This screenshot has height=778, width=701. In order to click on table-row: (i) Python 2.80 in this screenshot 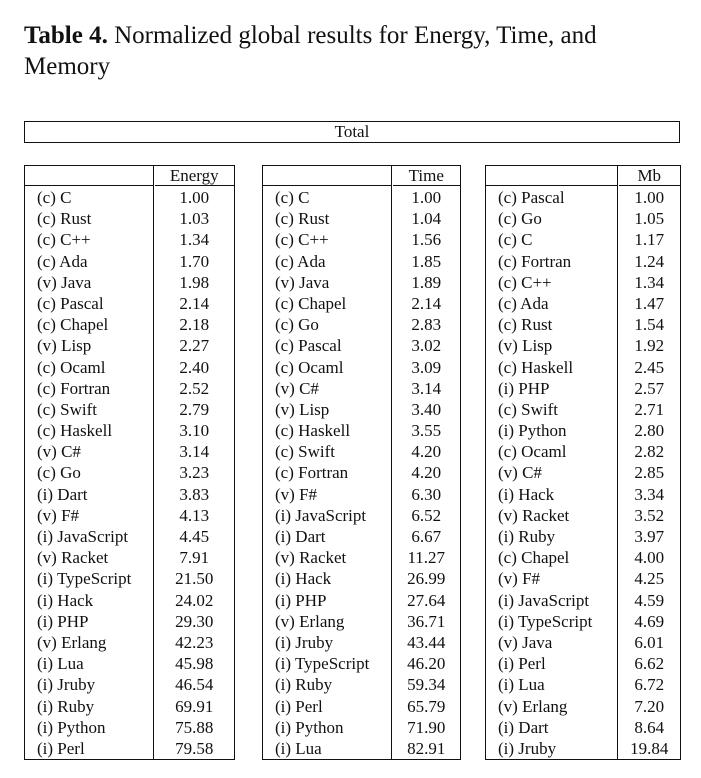, I will do `click(583, 430)`.